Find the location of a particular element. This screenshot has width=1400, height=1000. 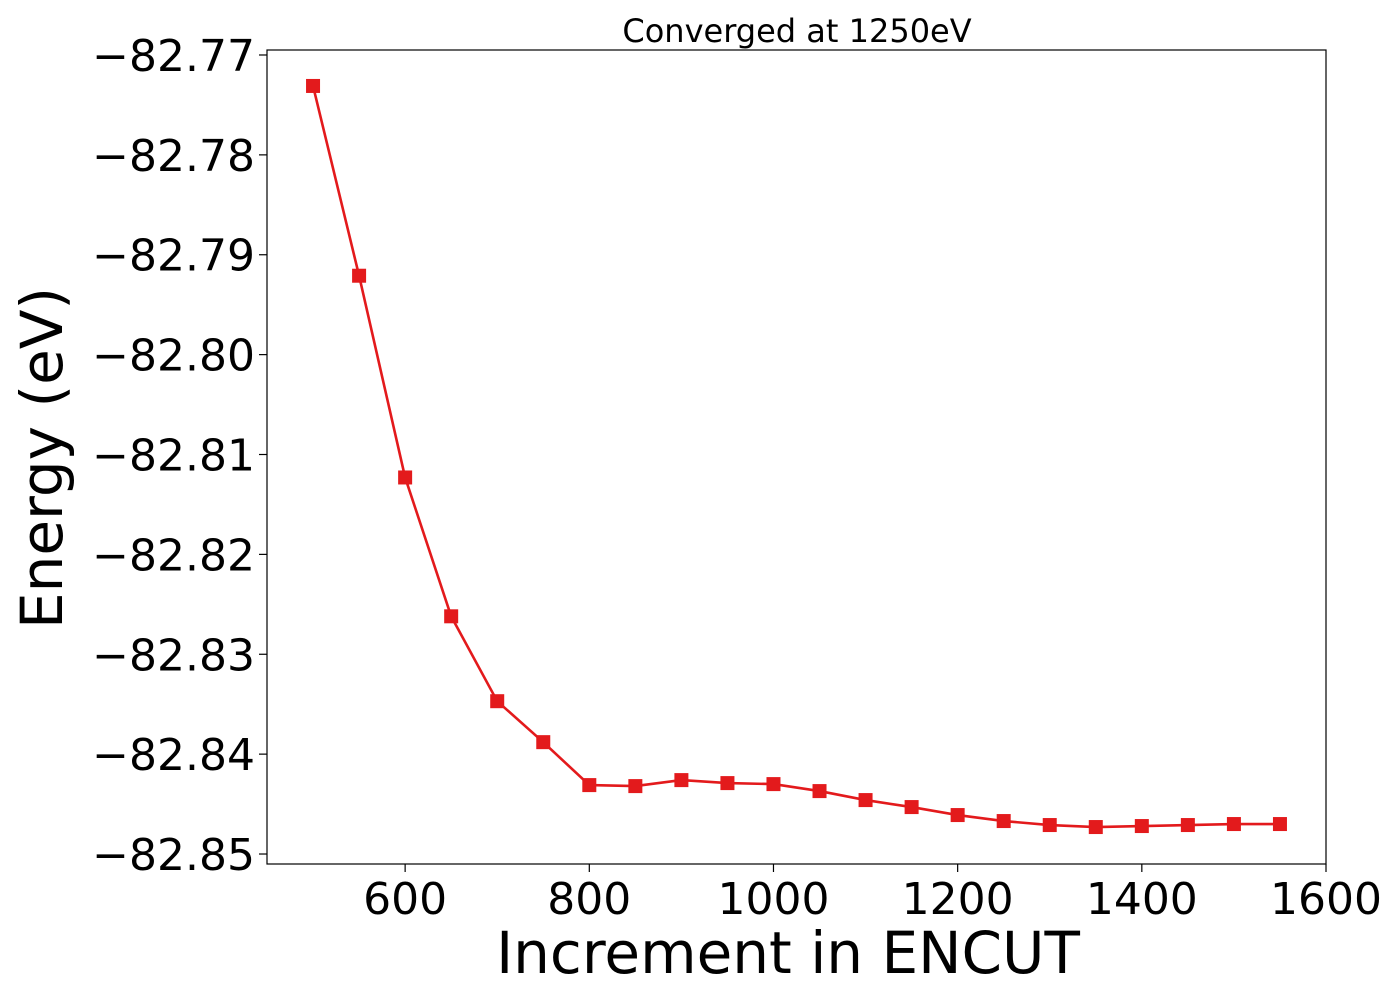

x-tick-label: 600 is located at coordinates (405, 899).